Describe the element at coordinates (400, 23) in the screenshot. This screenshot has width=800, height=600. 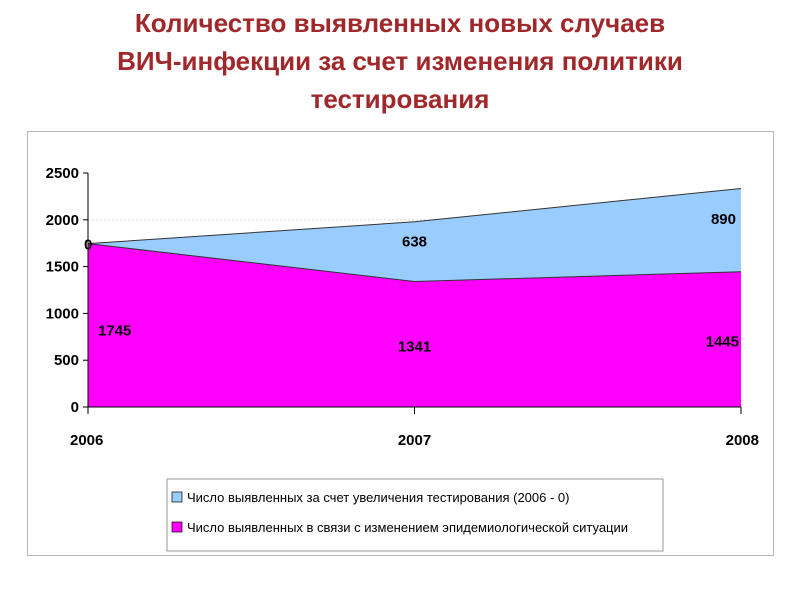
I see `title-line-1: Количество выявленных новых случаев` at that location.